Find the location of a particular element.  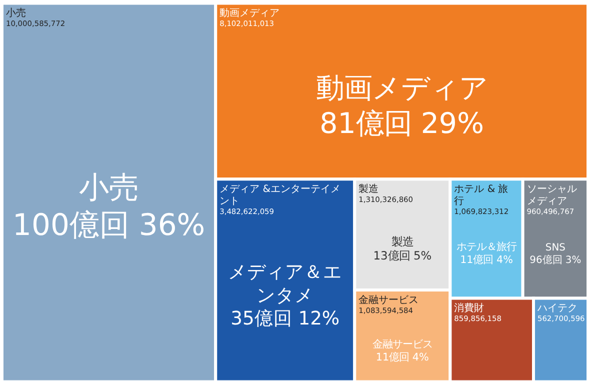

category-label: 金融サービス is located at coordinates (388, 300).